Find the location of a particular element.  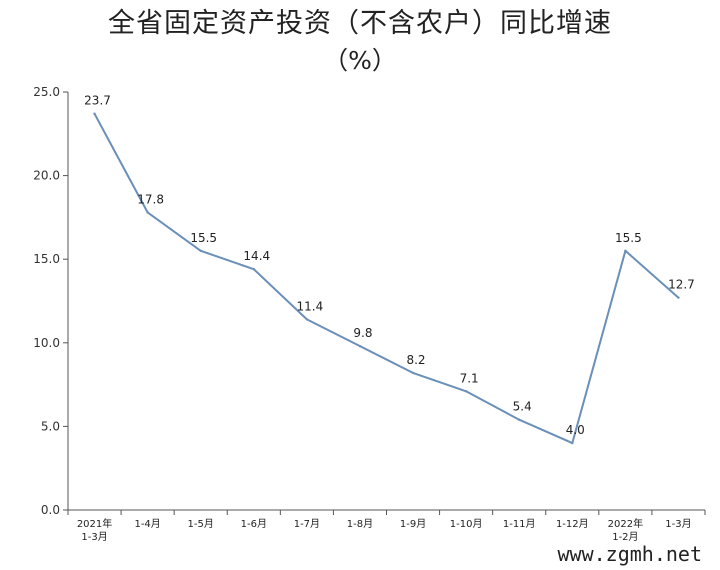

data-label: 7.1 is located at coordinates (469, 378).